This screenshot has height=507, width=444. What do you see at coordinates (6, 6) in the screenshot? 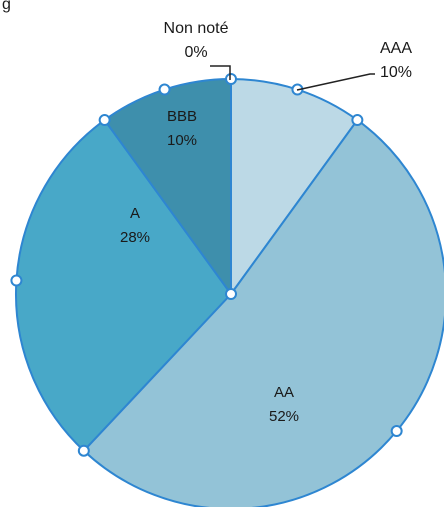
I see `chart-title-fragment: g` at bounding box center [6, 6].